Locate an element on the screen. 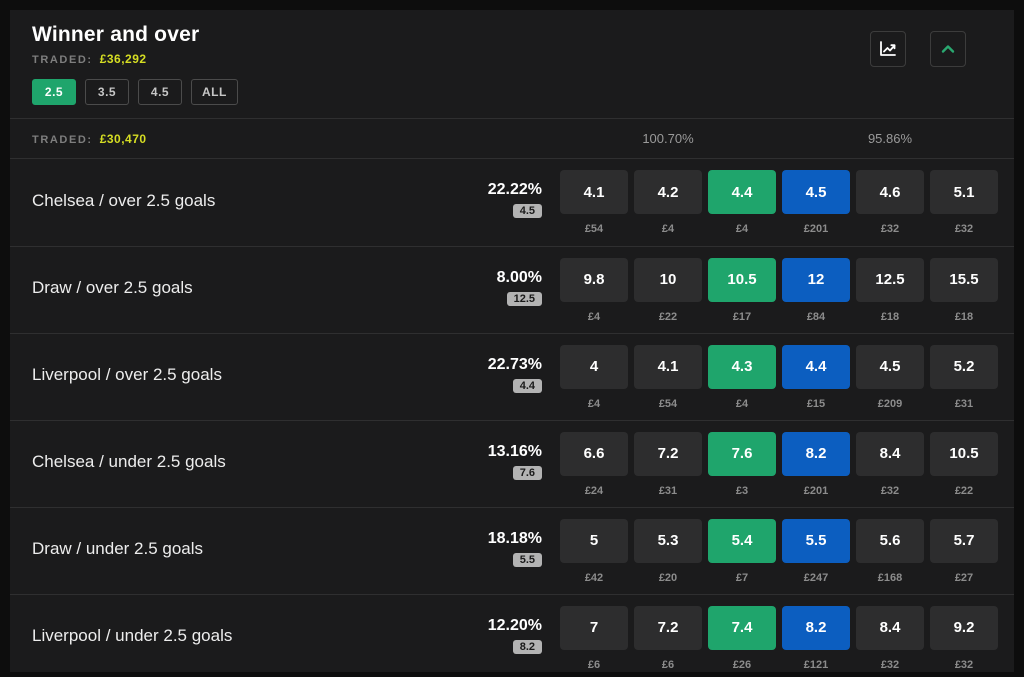 The width and height of the screenshot is (1024, 677). tab-line: ALL is located at coordinates (214, 92).